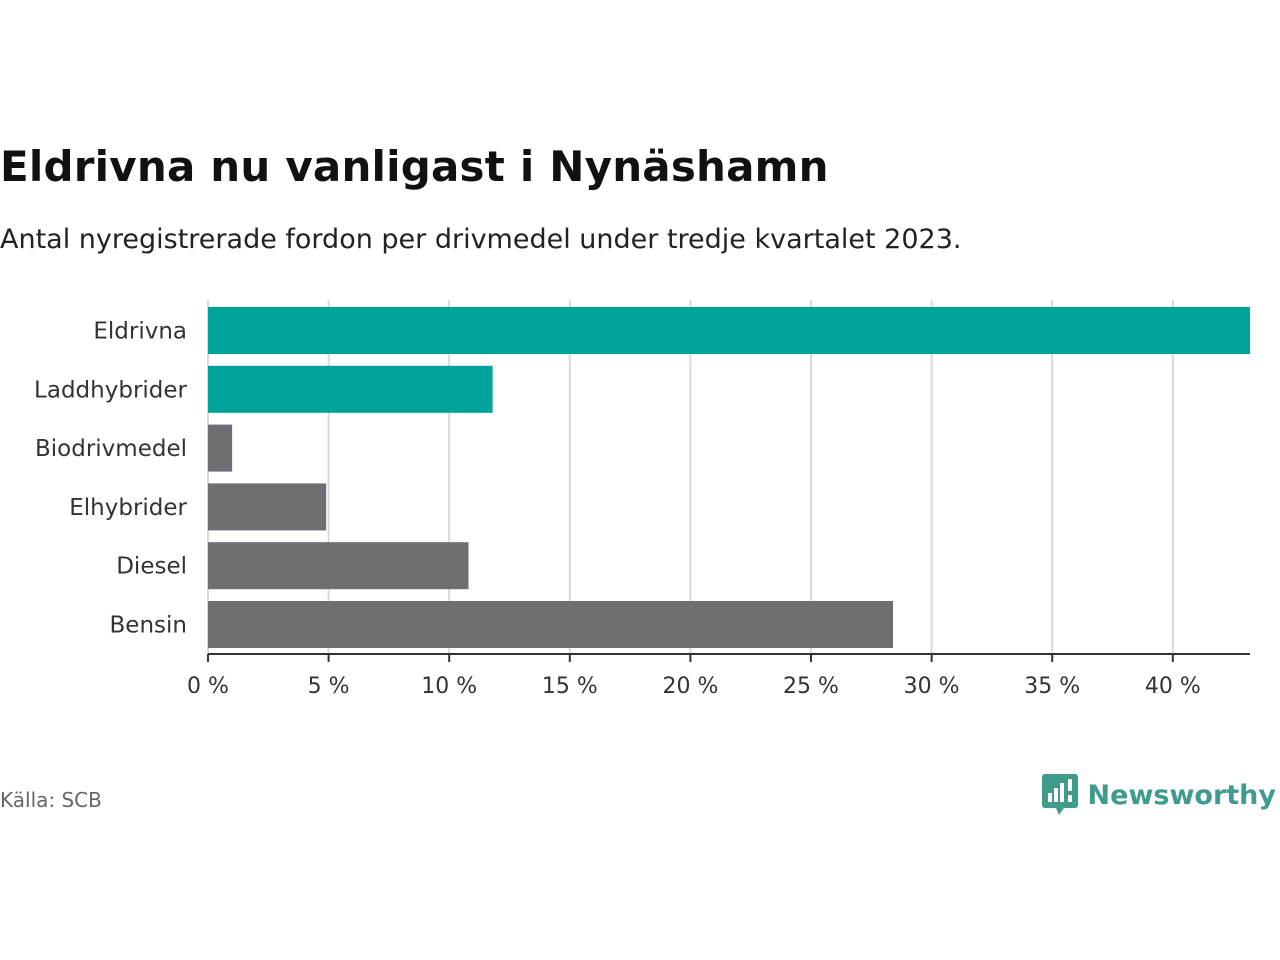 The height and width of the screenshot is (960, 1280). Describe the element at coordinates (414, 166) in the screenshot. I see `chart-title: Eldrivna nu vanligast i Nynäshamn` at that location.